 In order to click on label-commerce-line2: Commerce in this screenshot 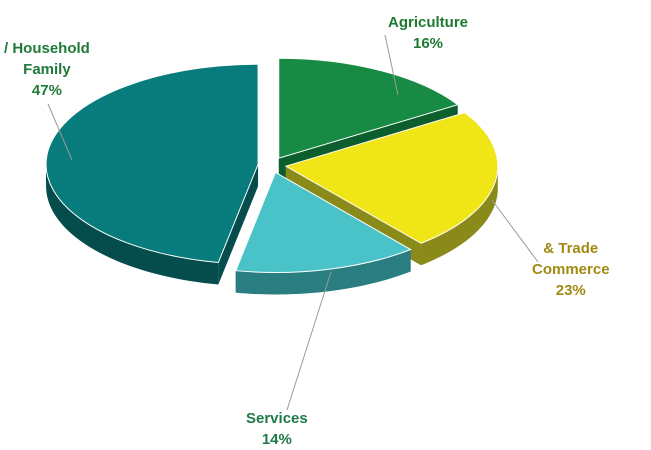, I will do `click(571, 269)`.